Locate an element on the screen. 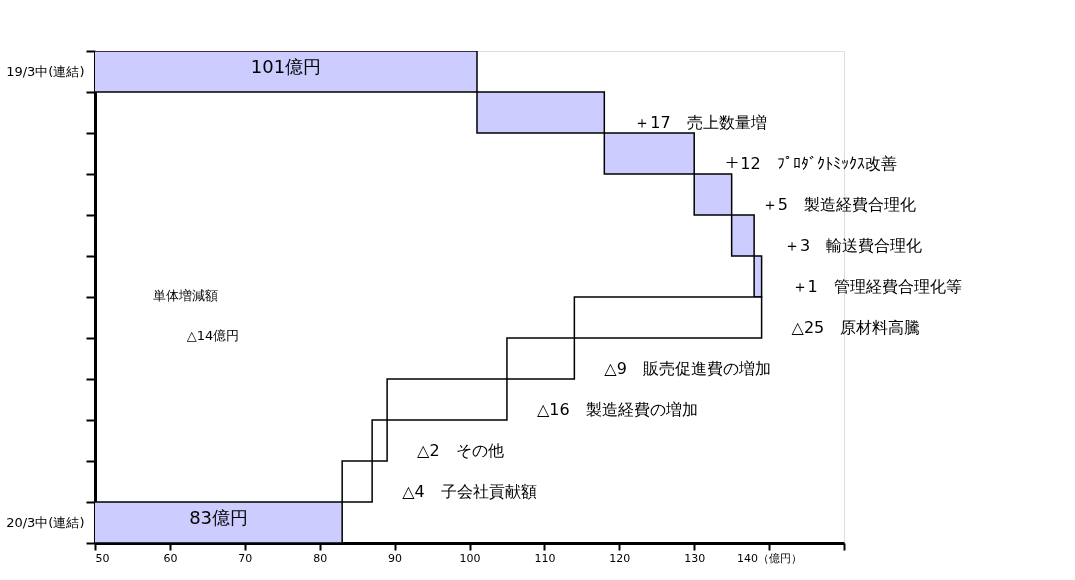 This screenshot has width=1075, height=580. x-tick-label: 120 is located at coordinates (620, 558).